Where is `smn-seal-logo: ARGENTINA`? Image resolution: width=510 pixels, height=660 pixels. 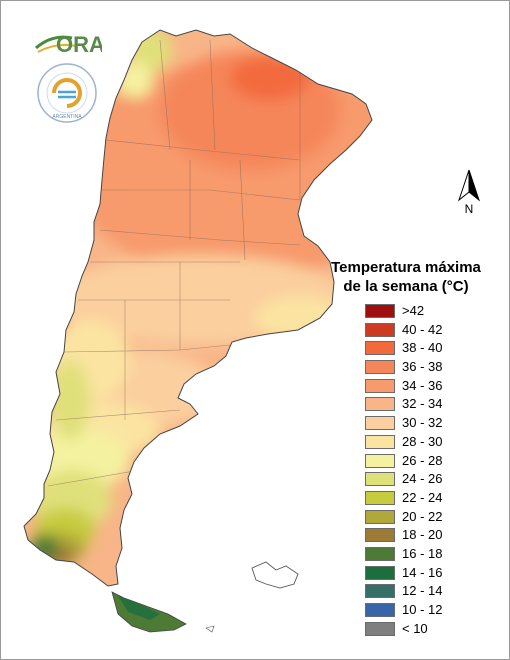 smn-seal-logo: ARGENTINA is located at coordinates (67, 93).